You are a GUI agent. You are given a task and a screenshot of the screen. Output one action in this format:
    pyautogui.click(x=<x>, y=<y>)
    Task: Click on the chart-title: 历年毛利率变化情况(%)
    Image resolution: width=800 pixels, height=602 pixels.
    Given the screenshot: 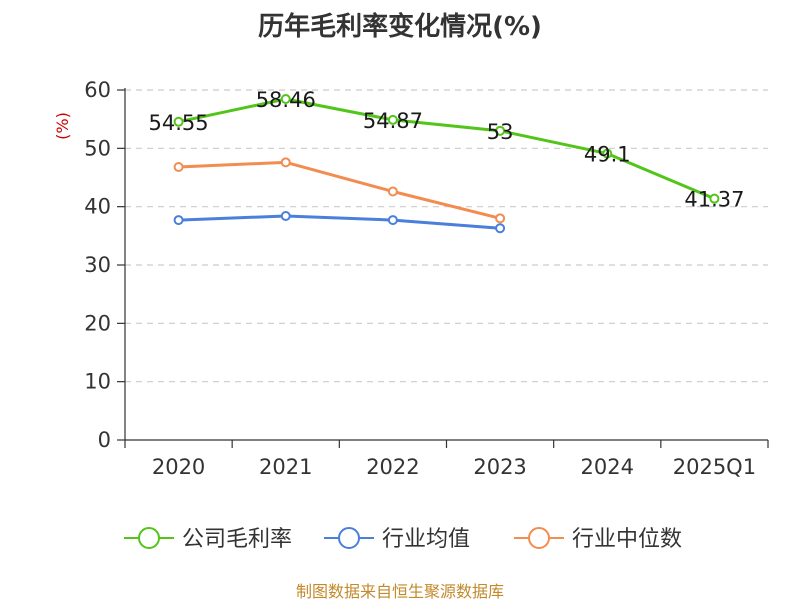 What is the action you would take?
    pyautogui.click(x=400, y=27)
    